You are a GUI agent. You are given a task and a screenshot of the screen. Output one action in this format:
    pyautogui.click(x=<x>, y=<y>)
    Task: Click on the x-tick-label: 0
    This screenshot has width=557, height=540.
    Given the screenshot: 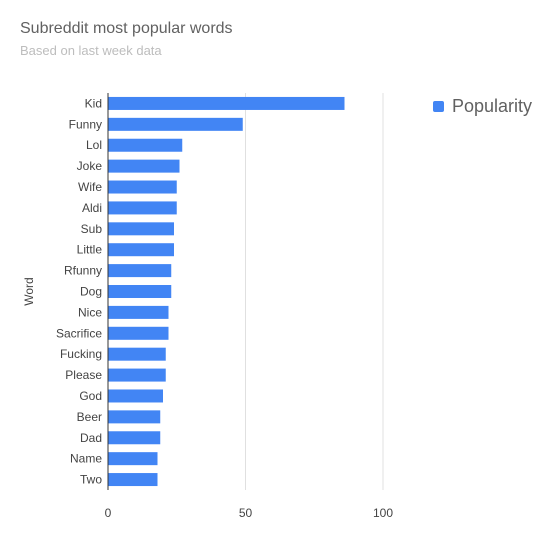 What is the action you would take?
    pyautogui.click(x=108, y=513)
    